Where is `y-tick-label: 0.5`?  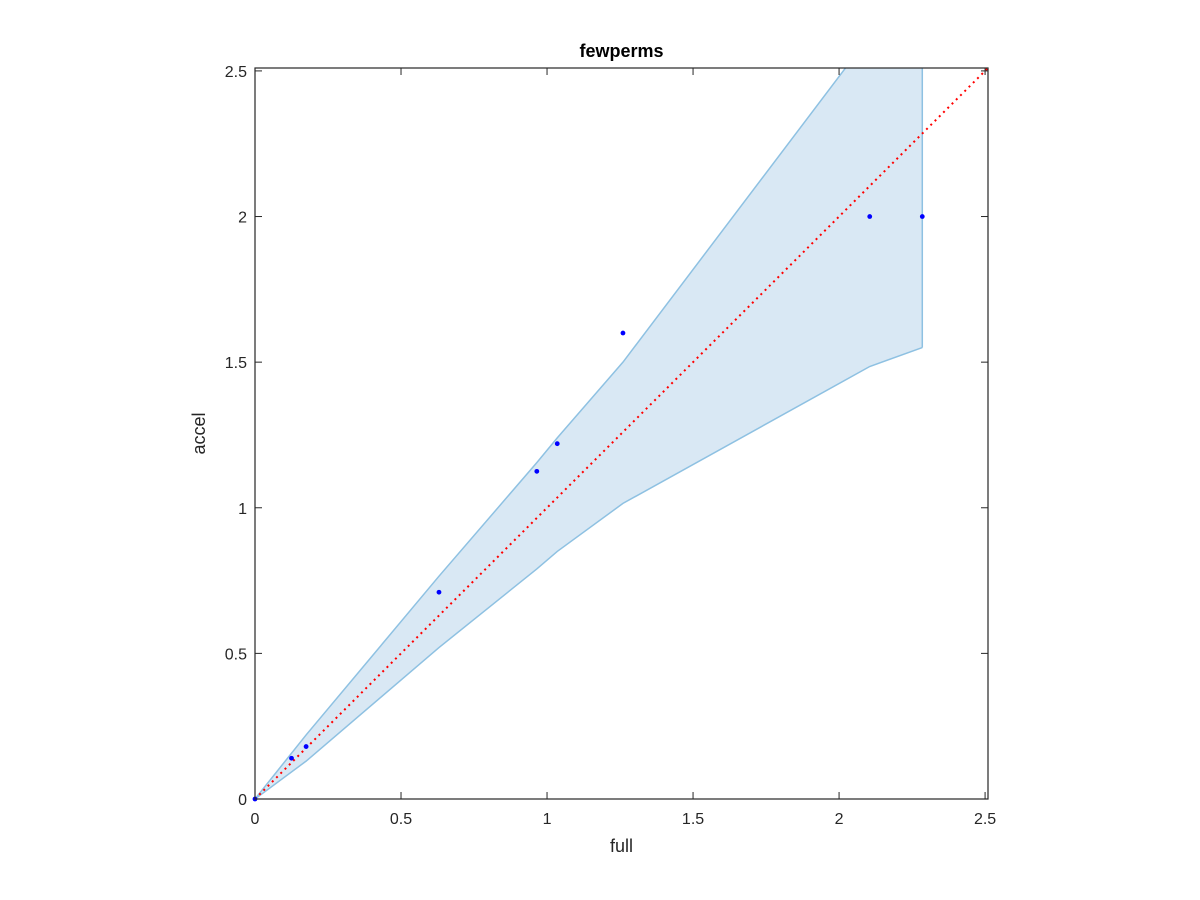 y-tick-label: 0.5 is located at coordinates (236, 654).